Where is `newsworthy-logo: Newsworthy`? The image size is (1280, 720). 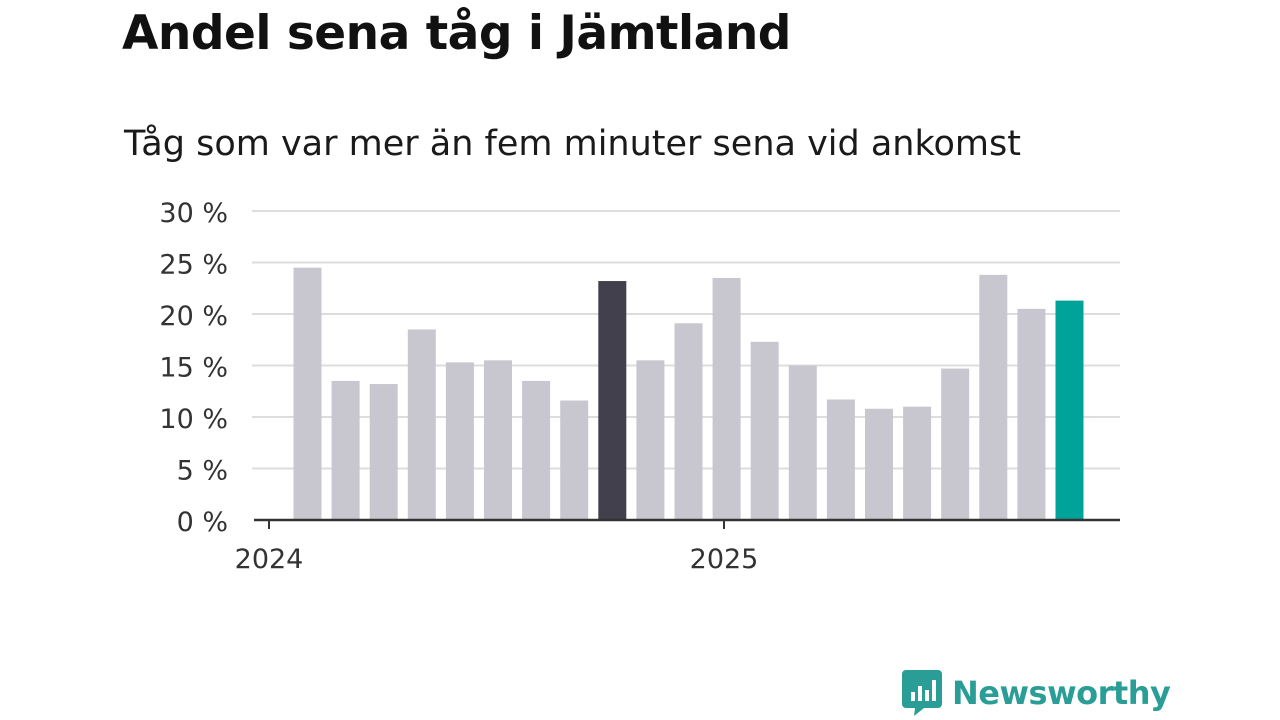 newsworthy-logo: Newsworthy is located at coordinates (1036, 693).